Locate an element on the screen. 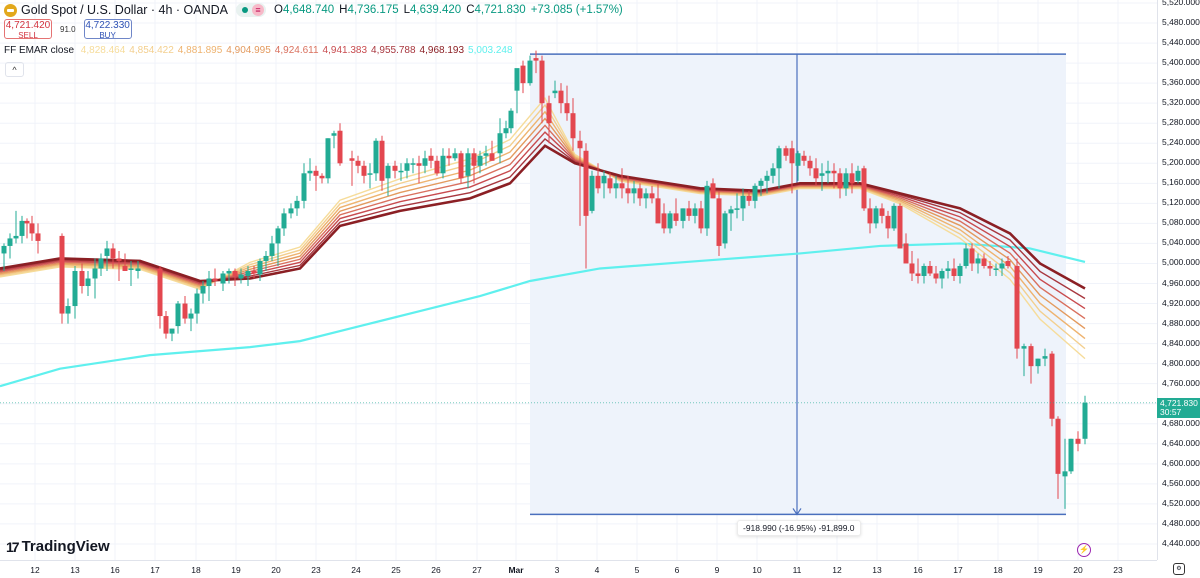 The height and width of the screenshot is (578, 1200). buy-button: 4,722.330 BUY is located at coordinates (107, 29).